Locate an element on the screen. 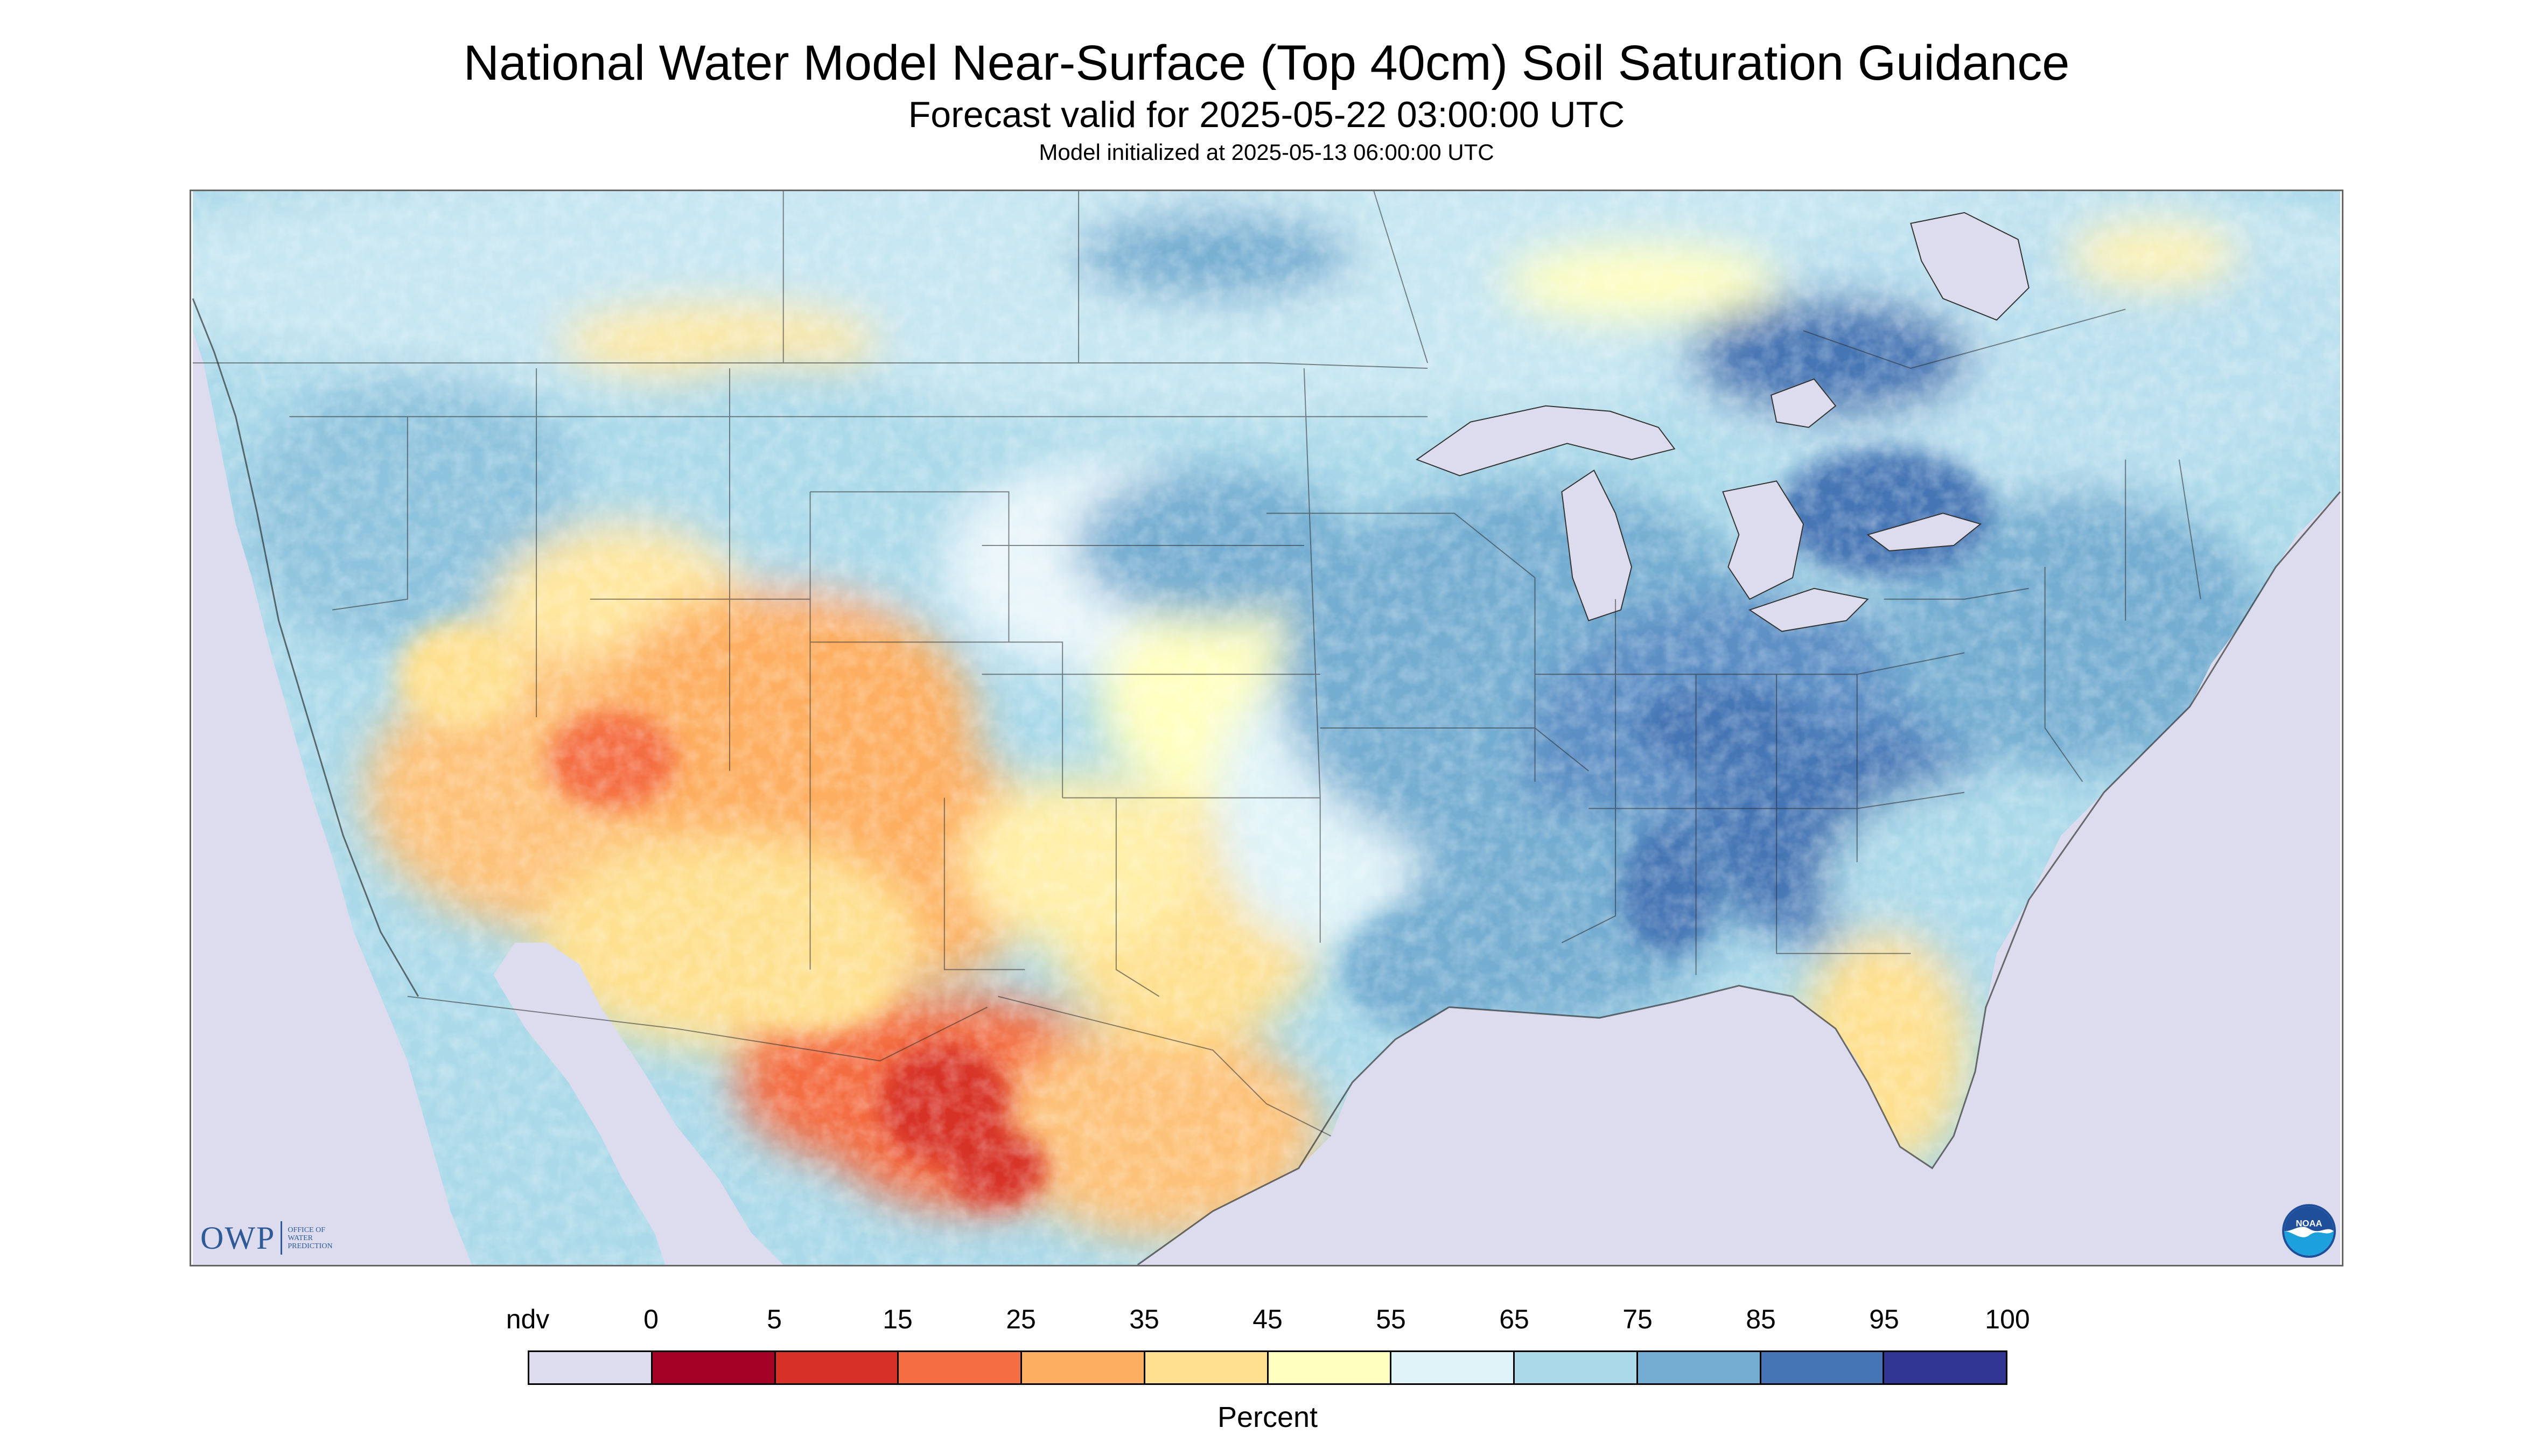 The height and width of the screenshot is (1456, 2533). owp-logo-line-2: Water is located at coordinates (301, 1238).